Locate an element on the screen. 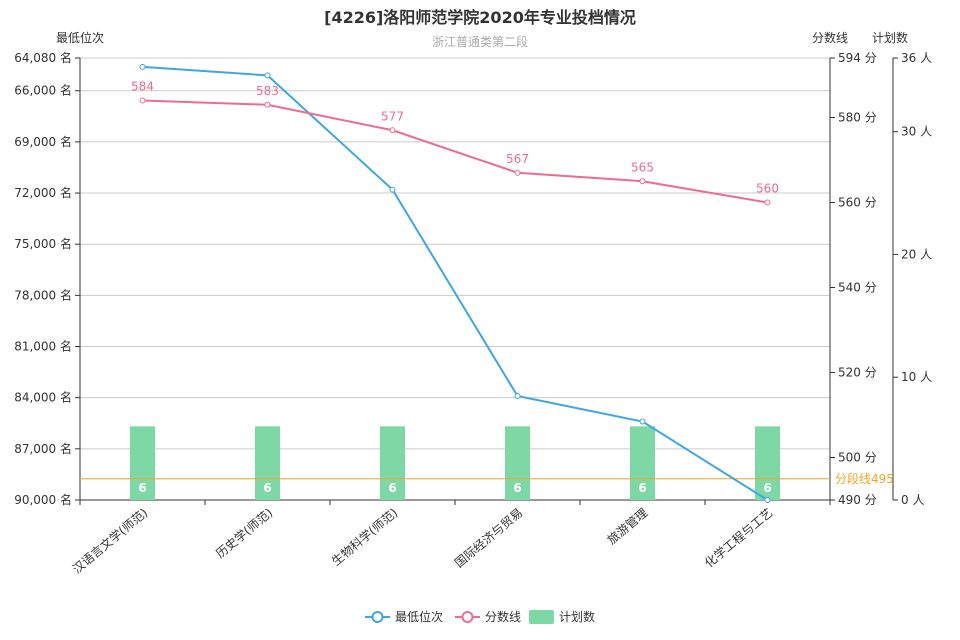 This screenshot has height=640, width=960. legend-label: 最低位次 is located at coordinates (419, 616).